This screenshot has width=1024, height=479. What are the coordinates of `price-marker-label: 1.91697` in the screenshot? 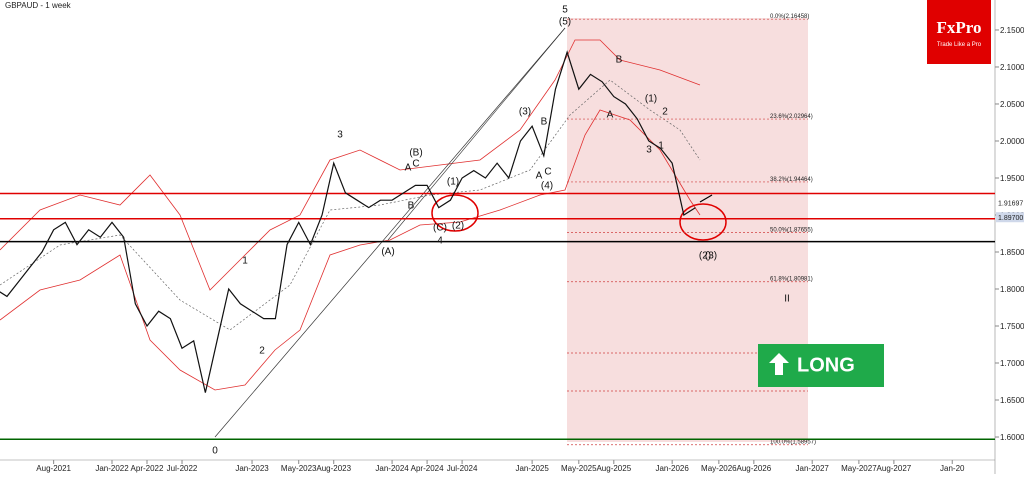 It's located at (1010, 203).